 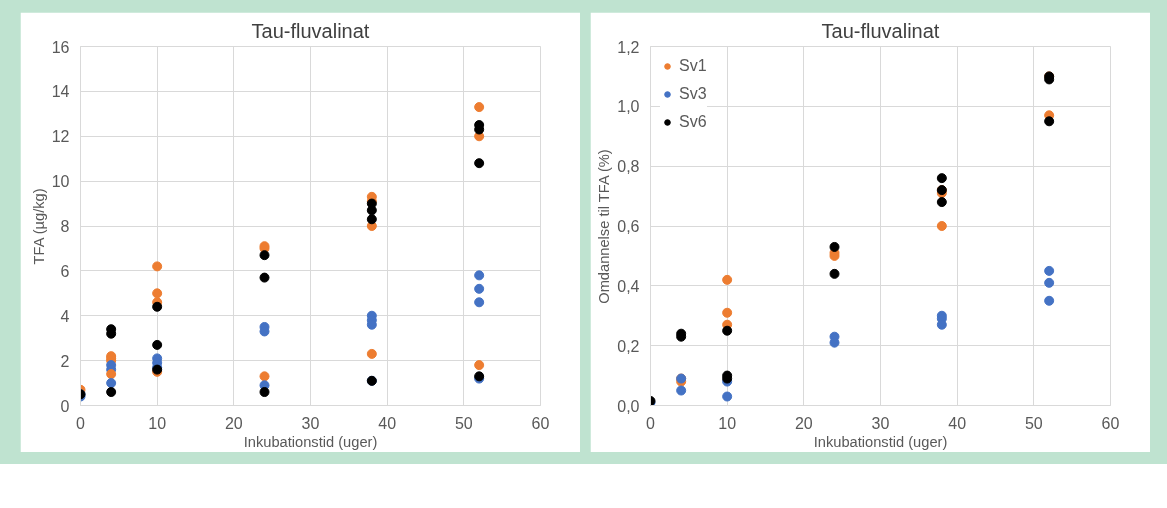 I want to click on y-tick-label: 1,0, so click(x=628, y=107).